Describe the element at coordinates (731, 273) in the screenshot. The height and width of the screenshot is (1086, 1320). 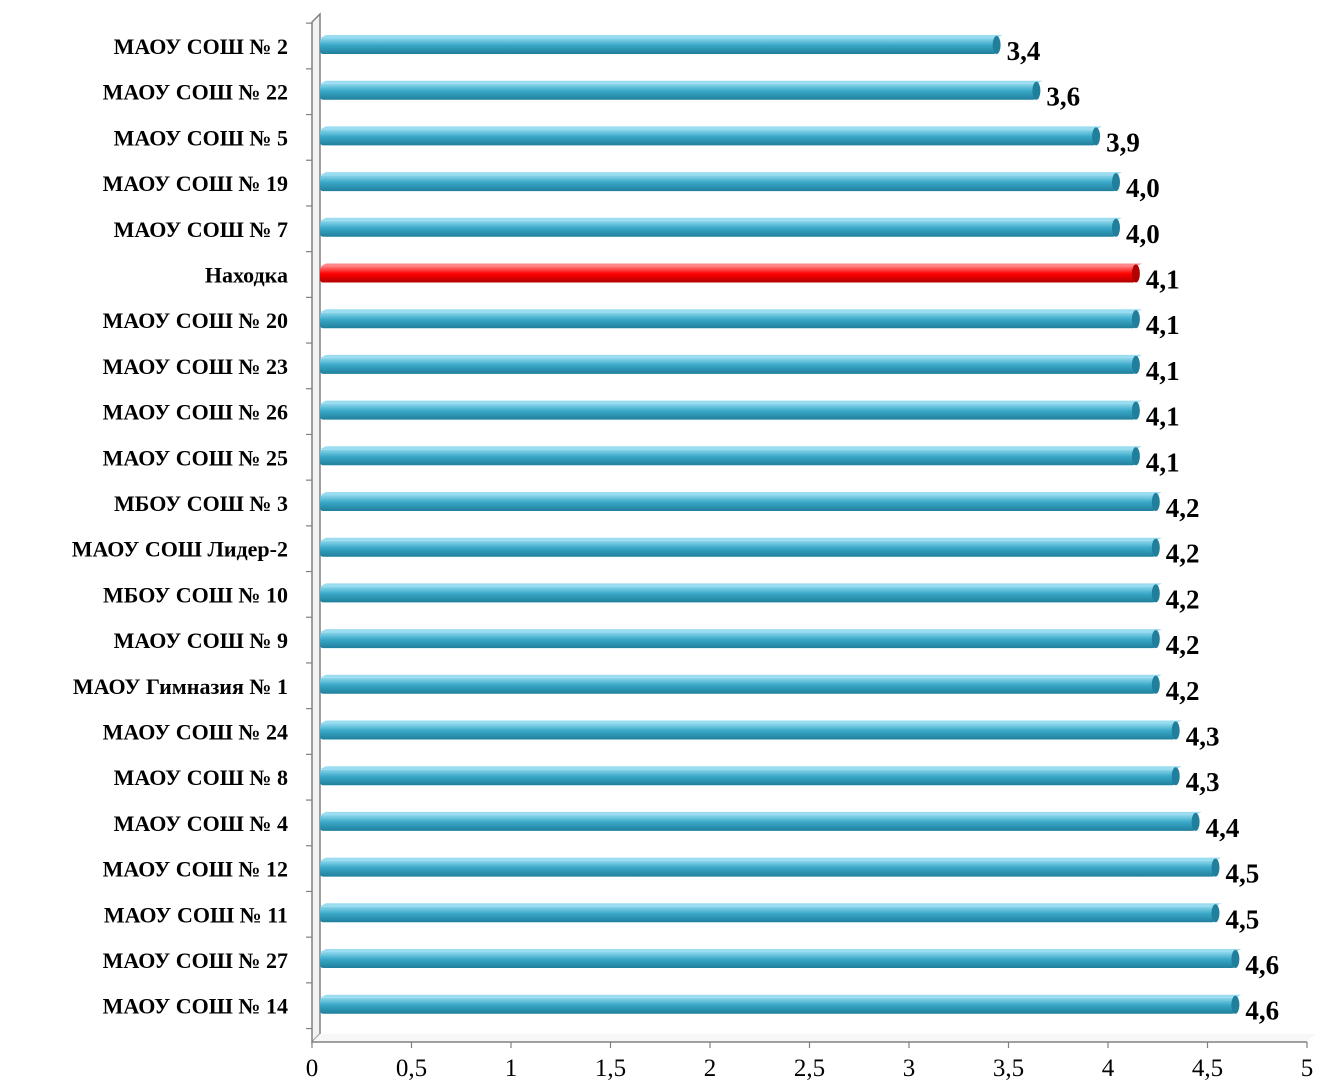
I see `bar-highlight` at that location.